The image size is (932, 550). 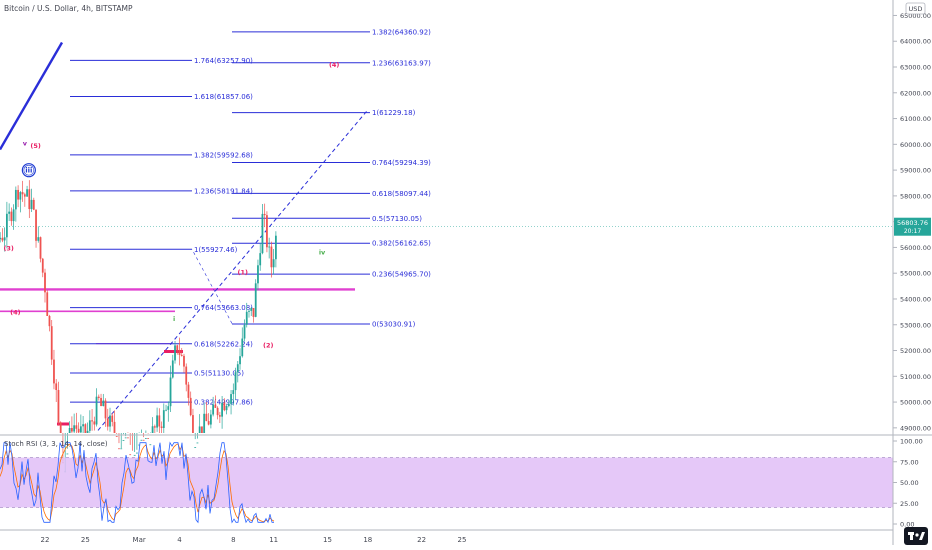 I want to click on fib-level-label: 0.618(52262.24), so click(x=223, y=344).